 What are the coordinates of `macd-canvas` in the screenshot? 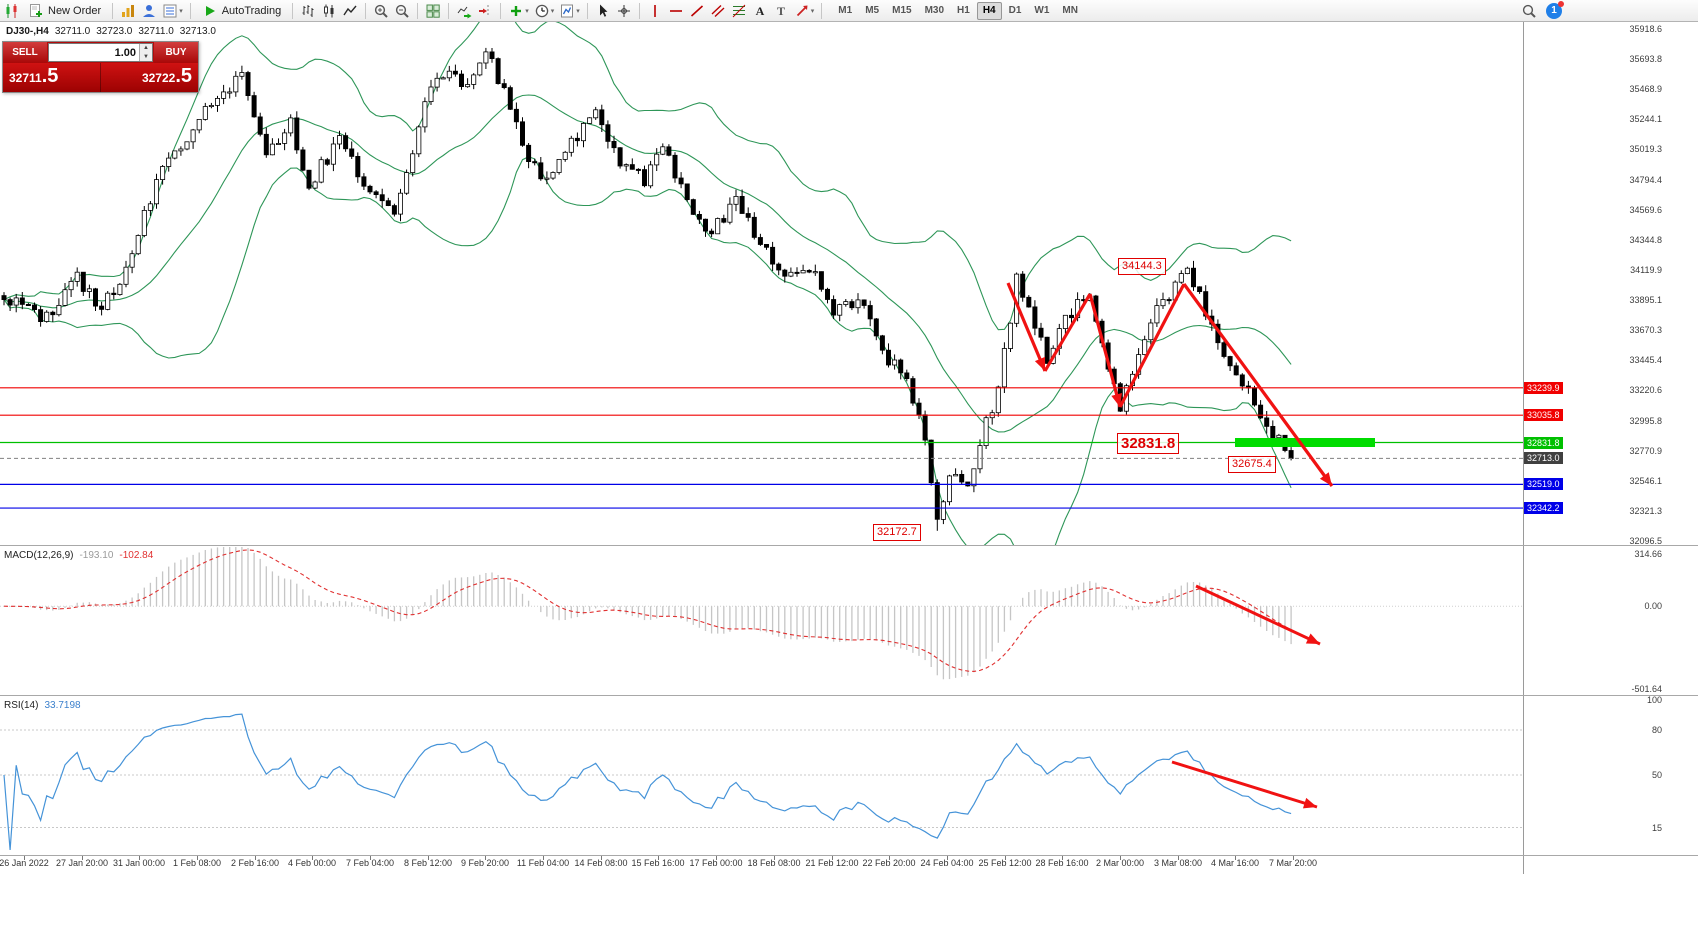 It's located at (761, 621).